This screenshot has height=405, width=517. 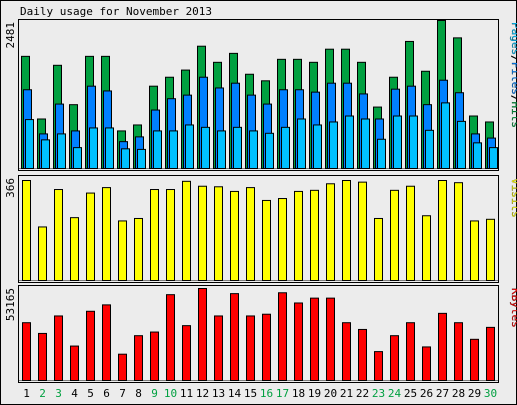 I want to click on legend-entry-usage-4: Hits, so click(x=513, y=115).